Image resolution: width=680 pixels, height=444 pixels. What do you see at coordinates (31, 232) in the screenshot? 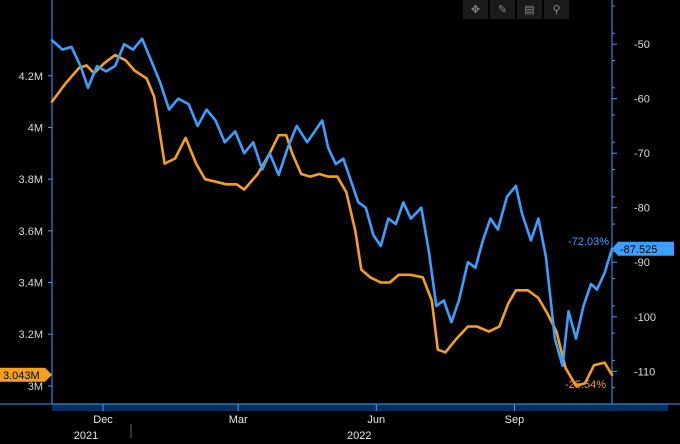
I see `left-tick-label: 3.6M` at bounding box center [31, 232].